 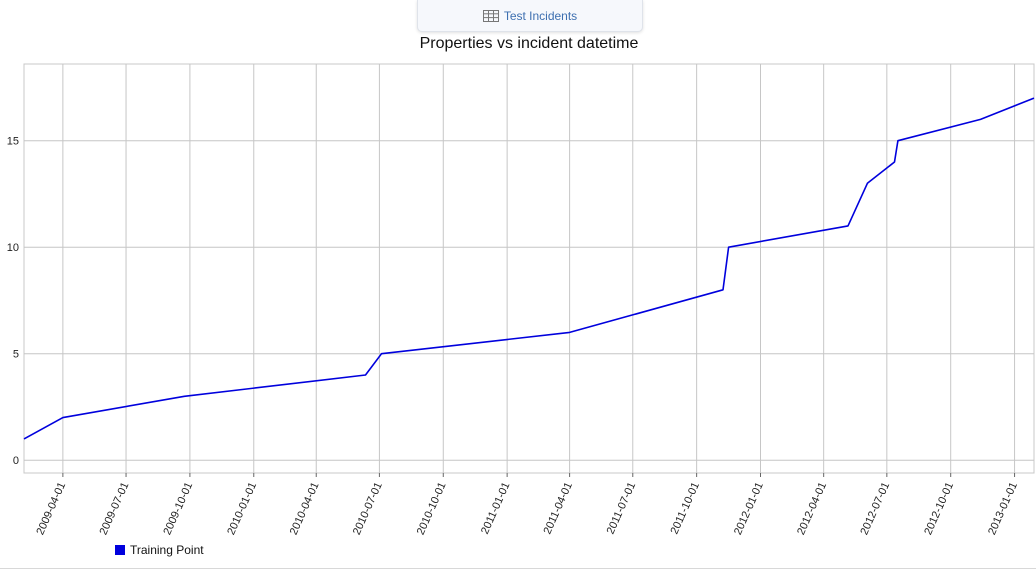 I want to click on y-tick-label: 0, so click(x=16, y=461).